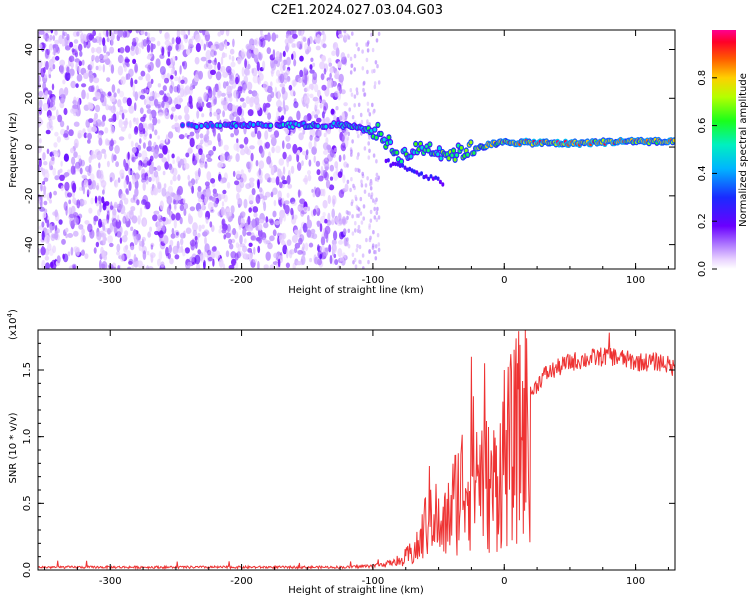  What do you see at coordinates (10, 314) in the screenshot?
I see `snr-y-multiplier-exponent: 4` at bounding box center [10, 314].